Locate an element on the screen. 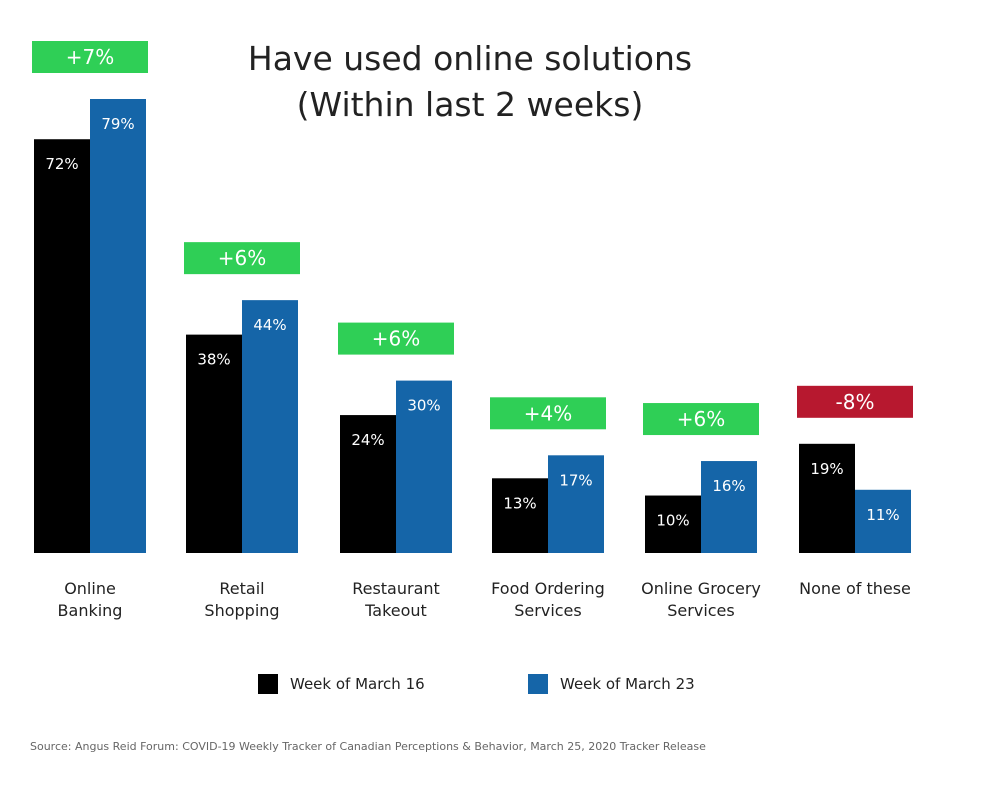 The image size is (988, 796). change-label-2: +6% is located at coordinates (396, 339).